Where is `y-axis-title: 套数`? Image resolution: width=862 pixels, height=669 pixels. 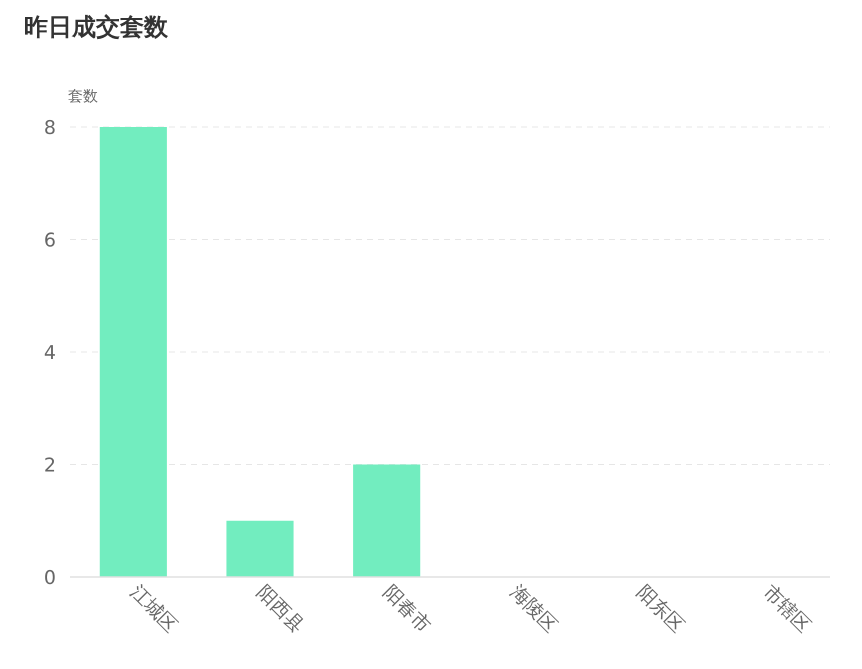 y-axis-title: 套数 is located at coordinates (83, 96).